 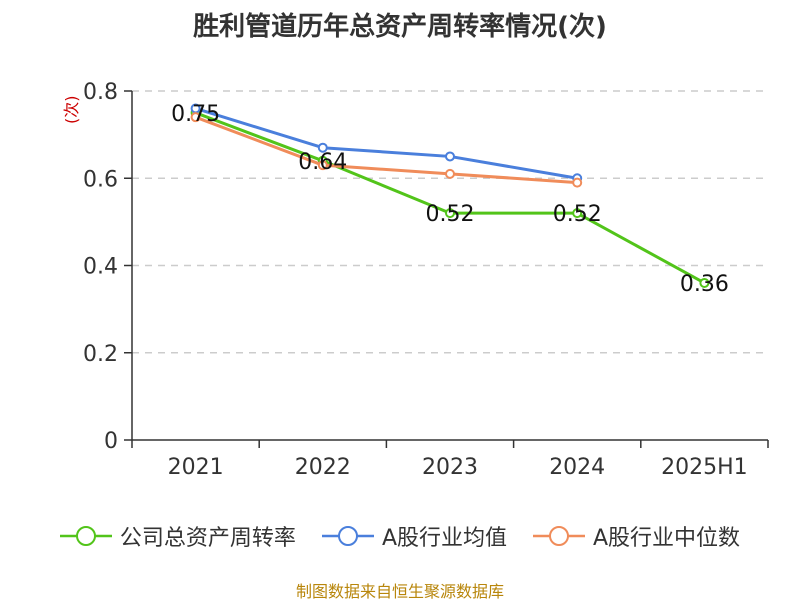 What do you see at coordinates (196, 467) in the screenshot?
I see `x-tick-label: 2021` at bounding box center [196, 467].